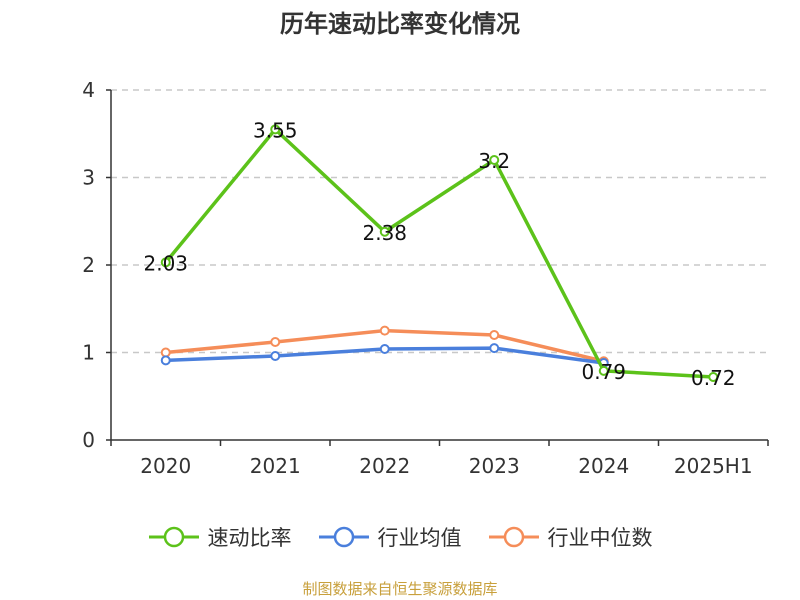  What do you see at coordinates (603, 466) in the screenshot?
I see `x-tick-label: 2024` at bounding box center [603, 466].